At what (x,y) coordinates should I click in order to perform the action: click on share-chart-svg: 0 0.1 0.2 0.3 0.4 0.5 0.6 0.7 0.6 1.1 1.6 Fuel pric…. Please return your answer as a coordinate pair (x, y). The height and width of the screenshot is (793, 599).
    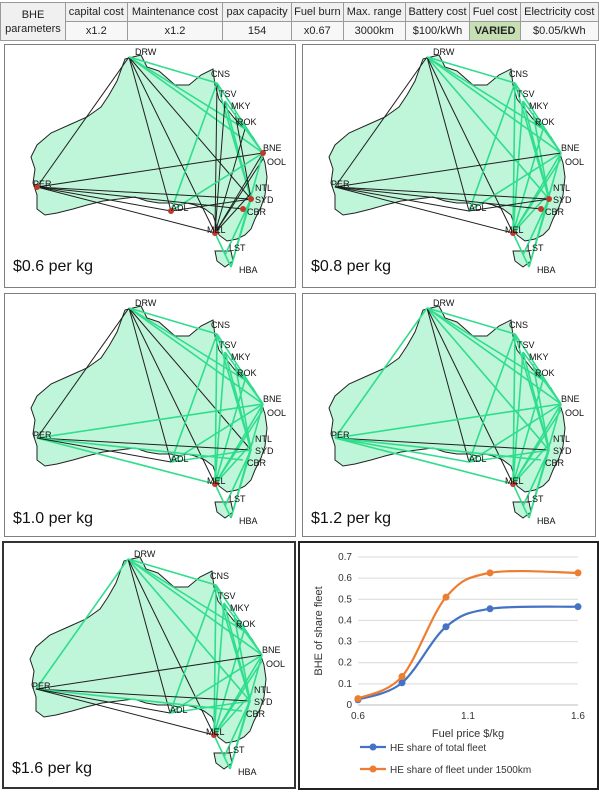
    Looking at the image, I should click on (449, 664).